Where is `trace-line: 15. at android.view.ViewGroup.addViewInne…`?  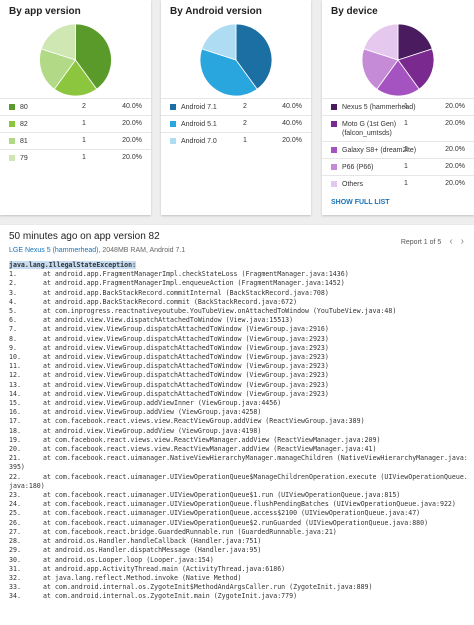 trace-line: 15. at android.view.ViewGroup.addViewInne… is located at coordinates (238, 403).